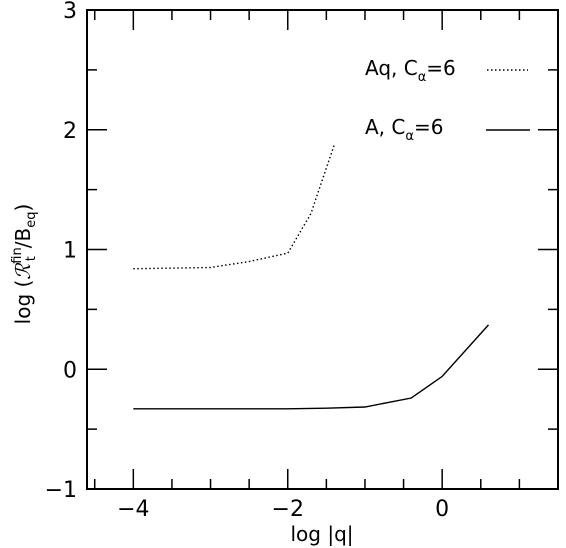  I want to click on x-tick-label: 0, so click(442, 509).